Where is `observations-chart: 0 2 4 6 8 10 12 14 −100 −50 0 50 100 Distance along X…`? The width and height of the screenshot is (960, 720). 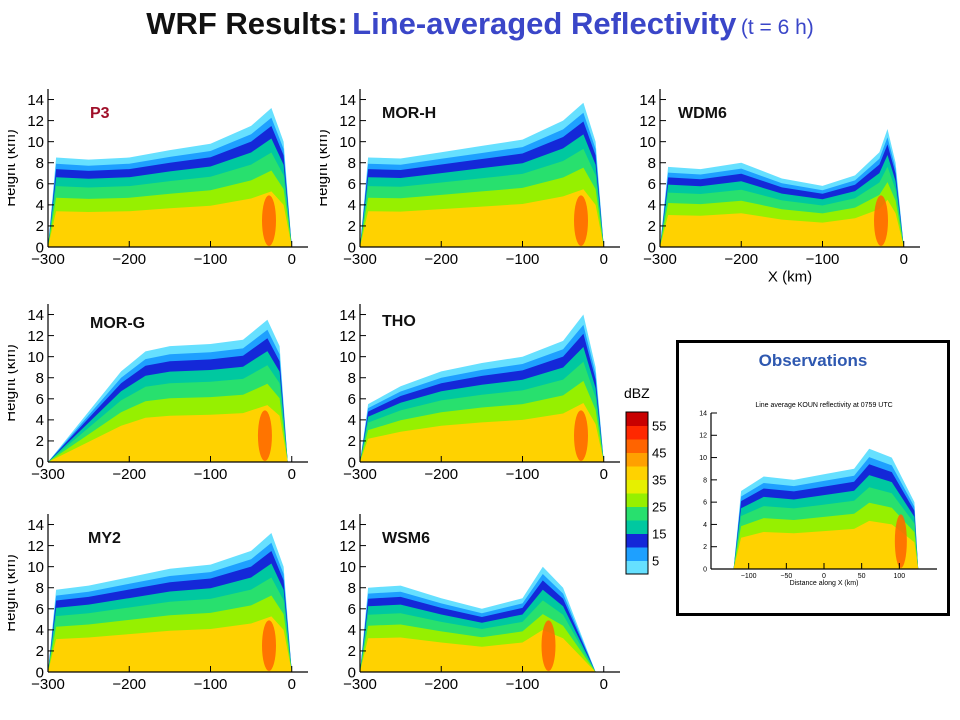 observations-chart: 0 2 4 6 8 10 12 14 −100 −50 0 50 100 Distance along X… is located at coordinates (818, 494).